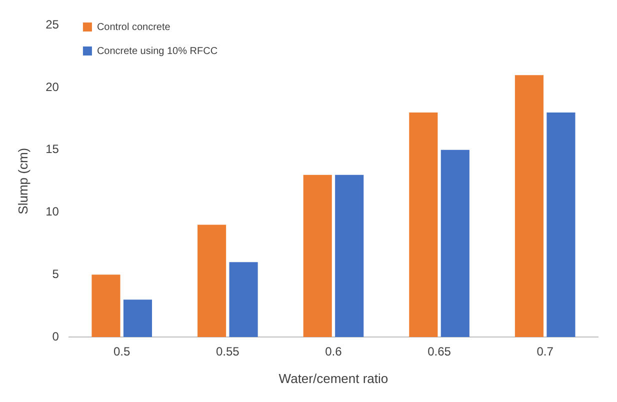 The image size is (617, 402). What do you see at coordinates (53, 87) in the screenshot?
I see `y-tick-label: 20` at bounding box center [53, 87].